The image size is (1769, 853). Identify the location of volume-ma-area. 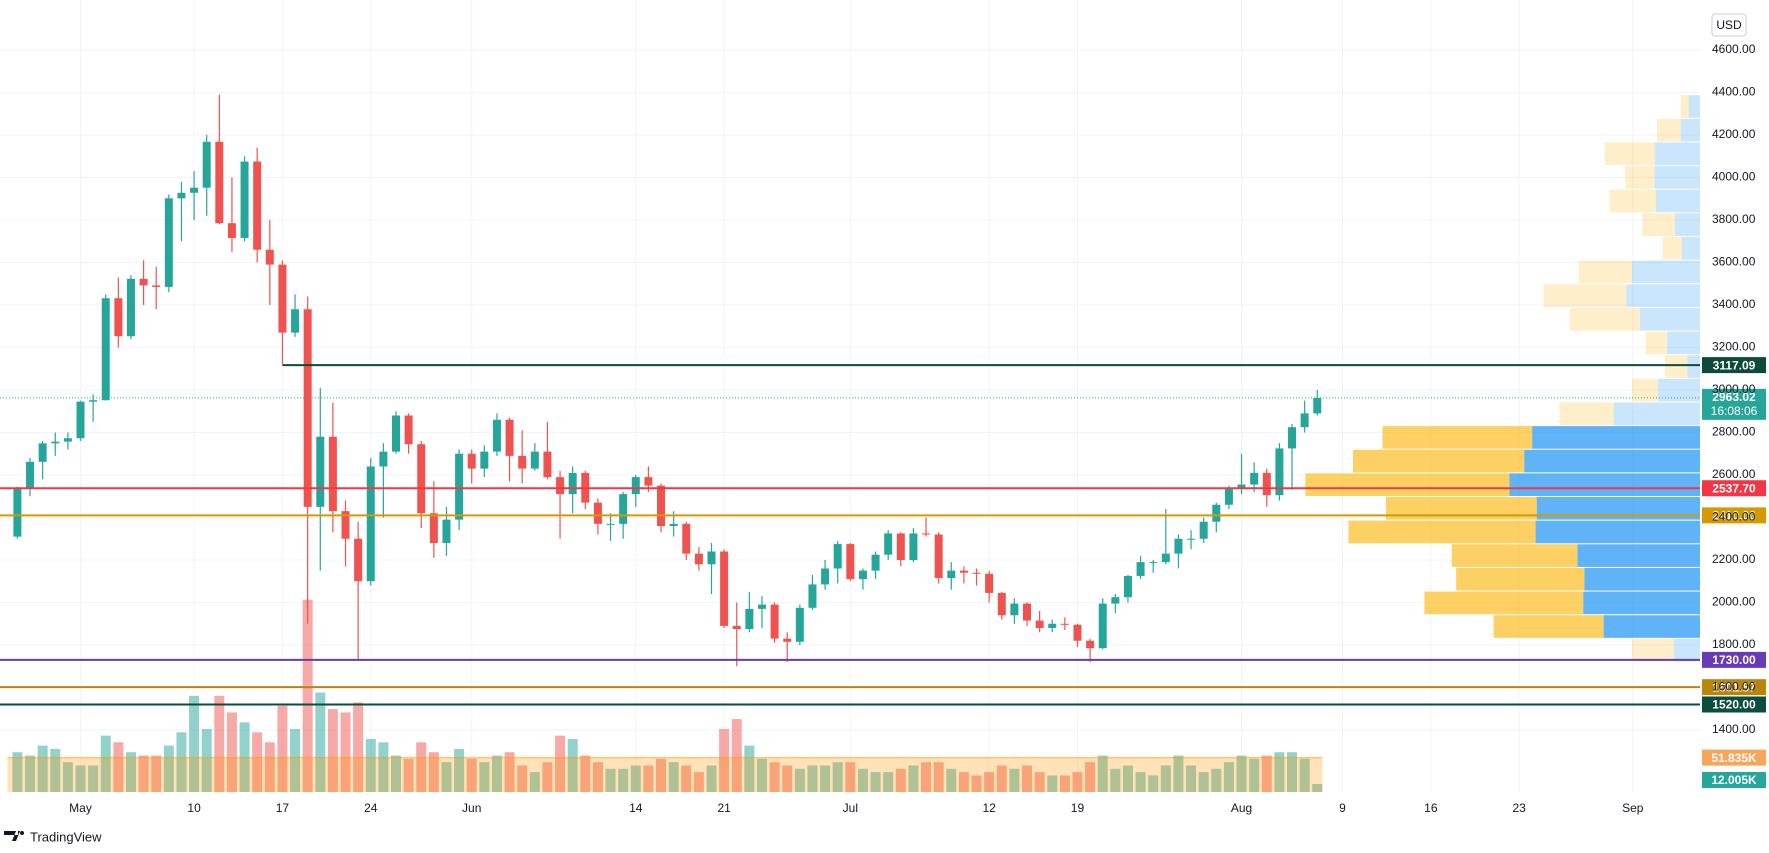
(665, 774).